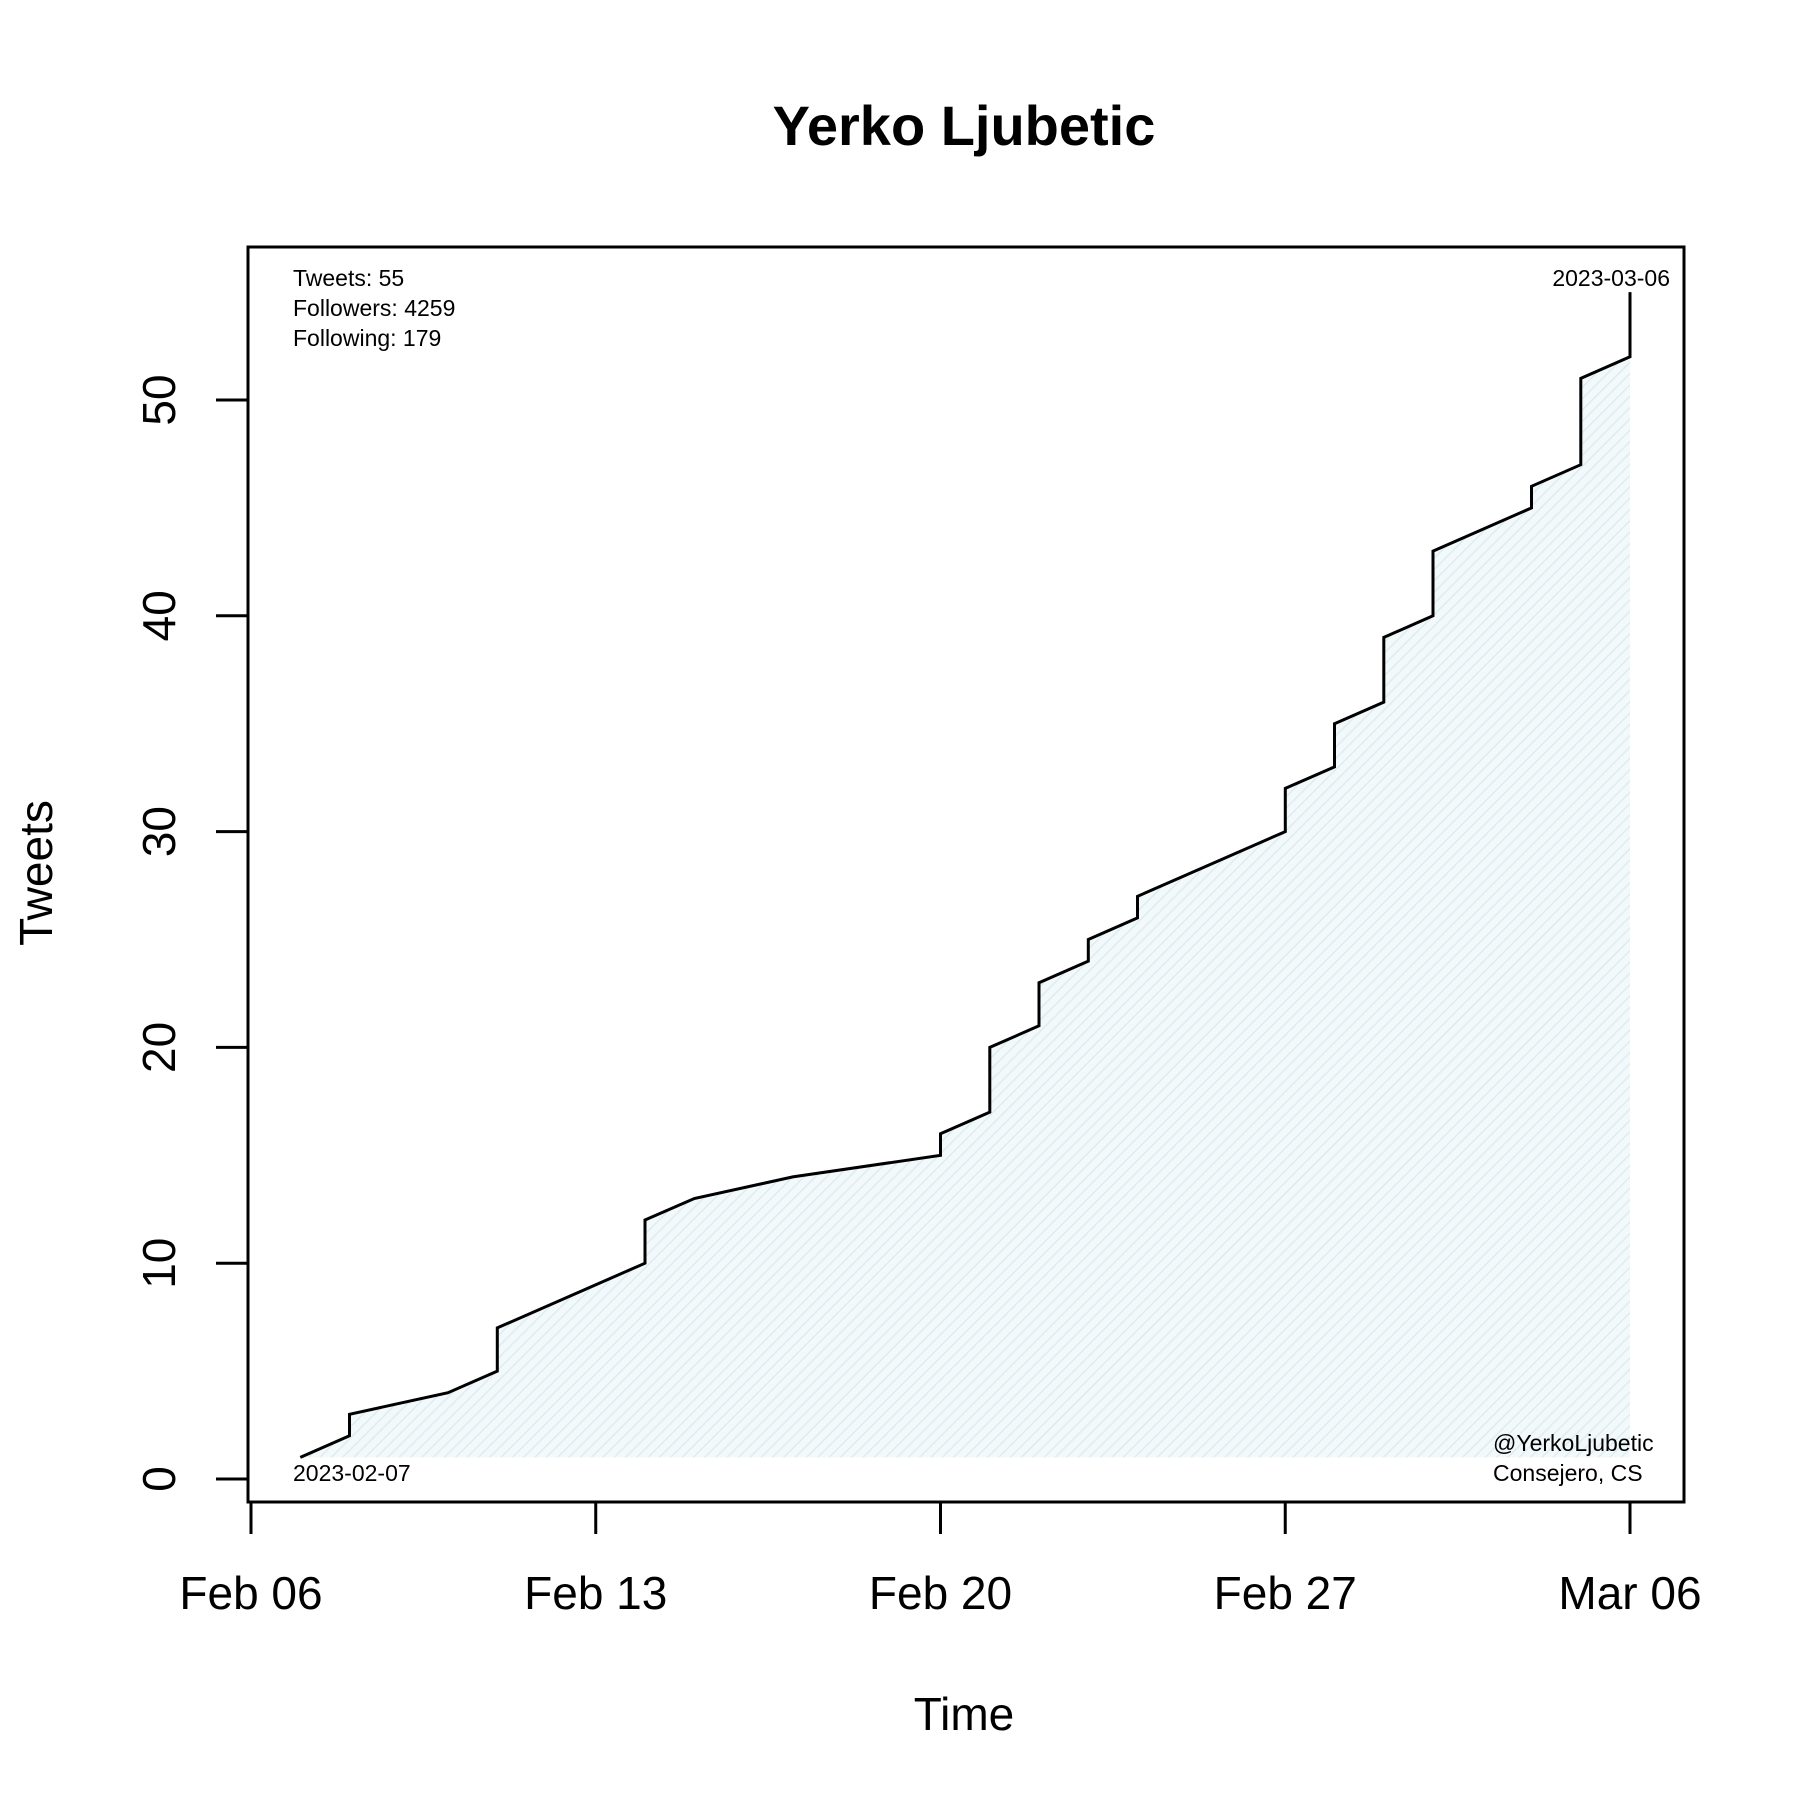 This screenshot has height=1800, width=1800. I want to click on x-tick-label: Feb 06, so click(250, 1593).